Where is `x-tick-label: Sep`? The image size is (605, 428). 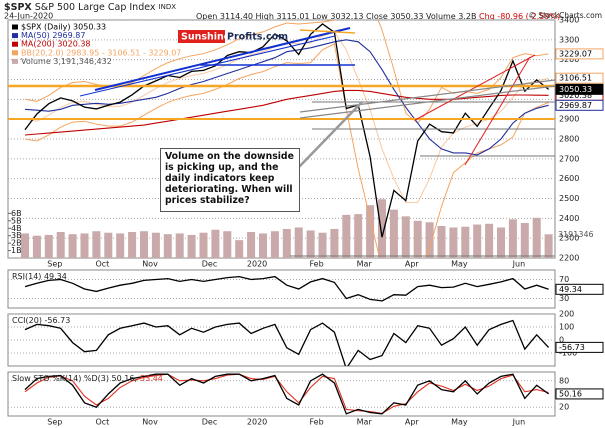 x-tick-label: Sep is located at coordinates (54, 264).